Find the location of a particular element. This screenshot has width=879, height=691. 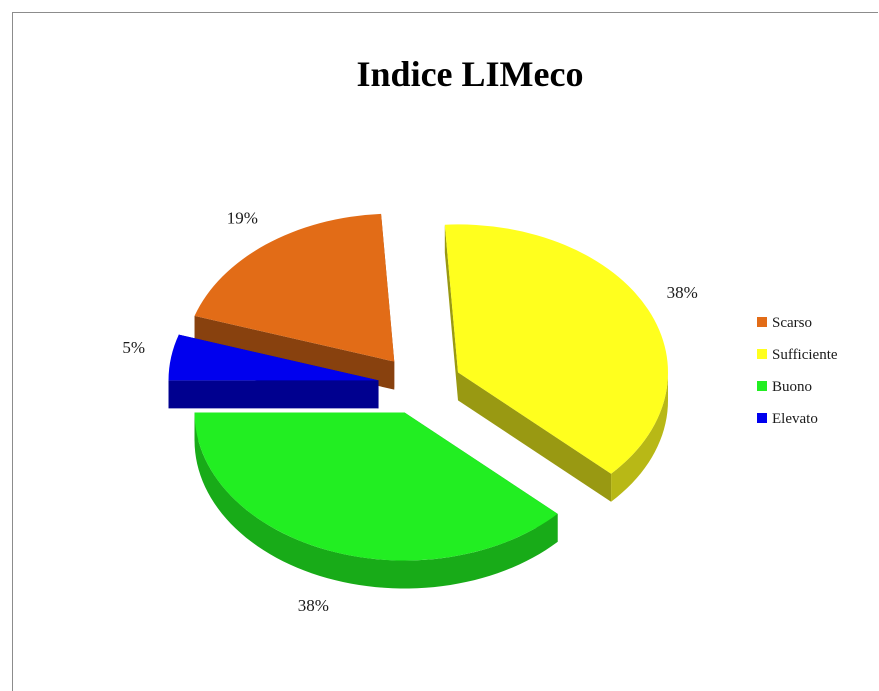

legend-swatch-scarso is located at coordinates (762, 322).